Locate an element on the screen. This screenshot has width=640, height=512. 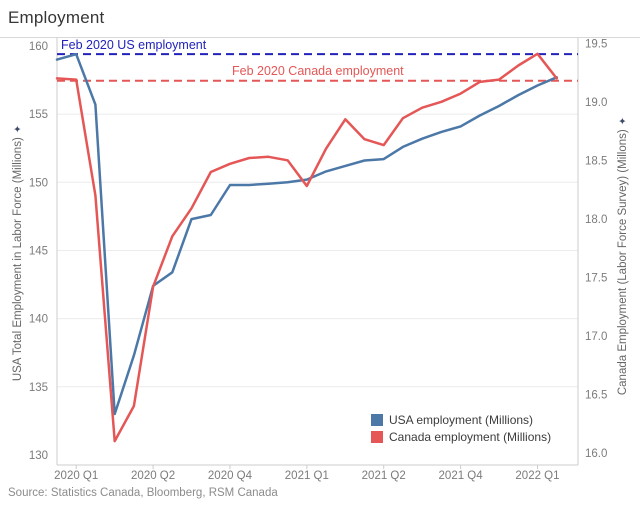
y-axis-tick-label-right: 17.0 is located at coordinates (596, 337).